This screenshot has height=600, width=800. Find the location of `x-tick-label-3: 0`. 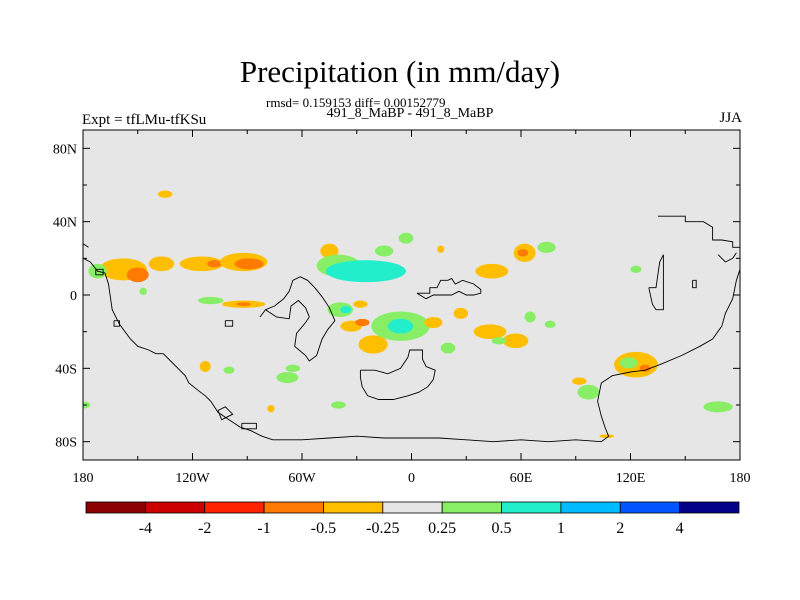

x-tick-label-3: 0 is located at coordinates (411, 478).